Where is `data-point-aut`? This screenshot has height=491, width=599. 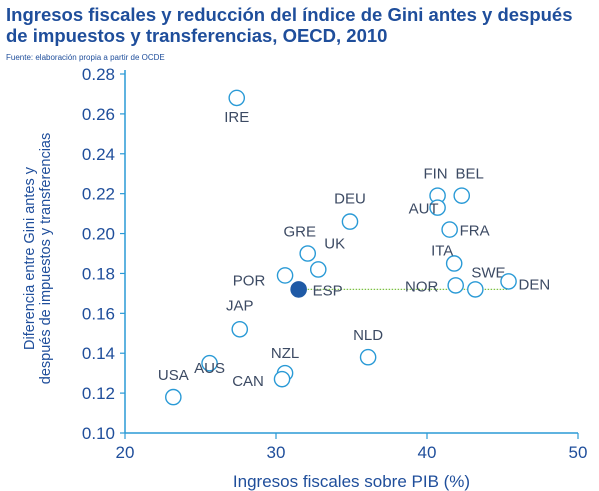 data-point-aut is located at coordinates (437, 207).